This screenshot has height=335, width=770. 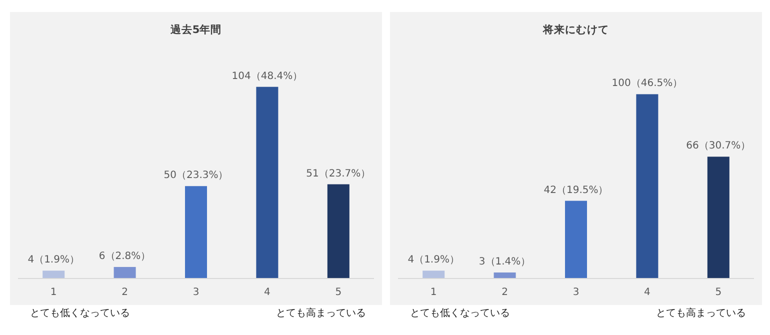 I want to click on data-label: 100（46.5%）, so click(x=647, y=84).